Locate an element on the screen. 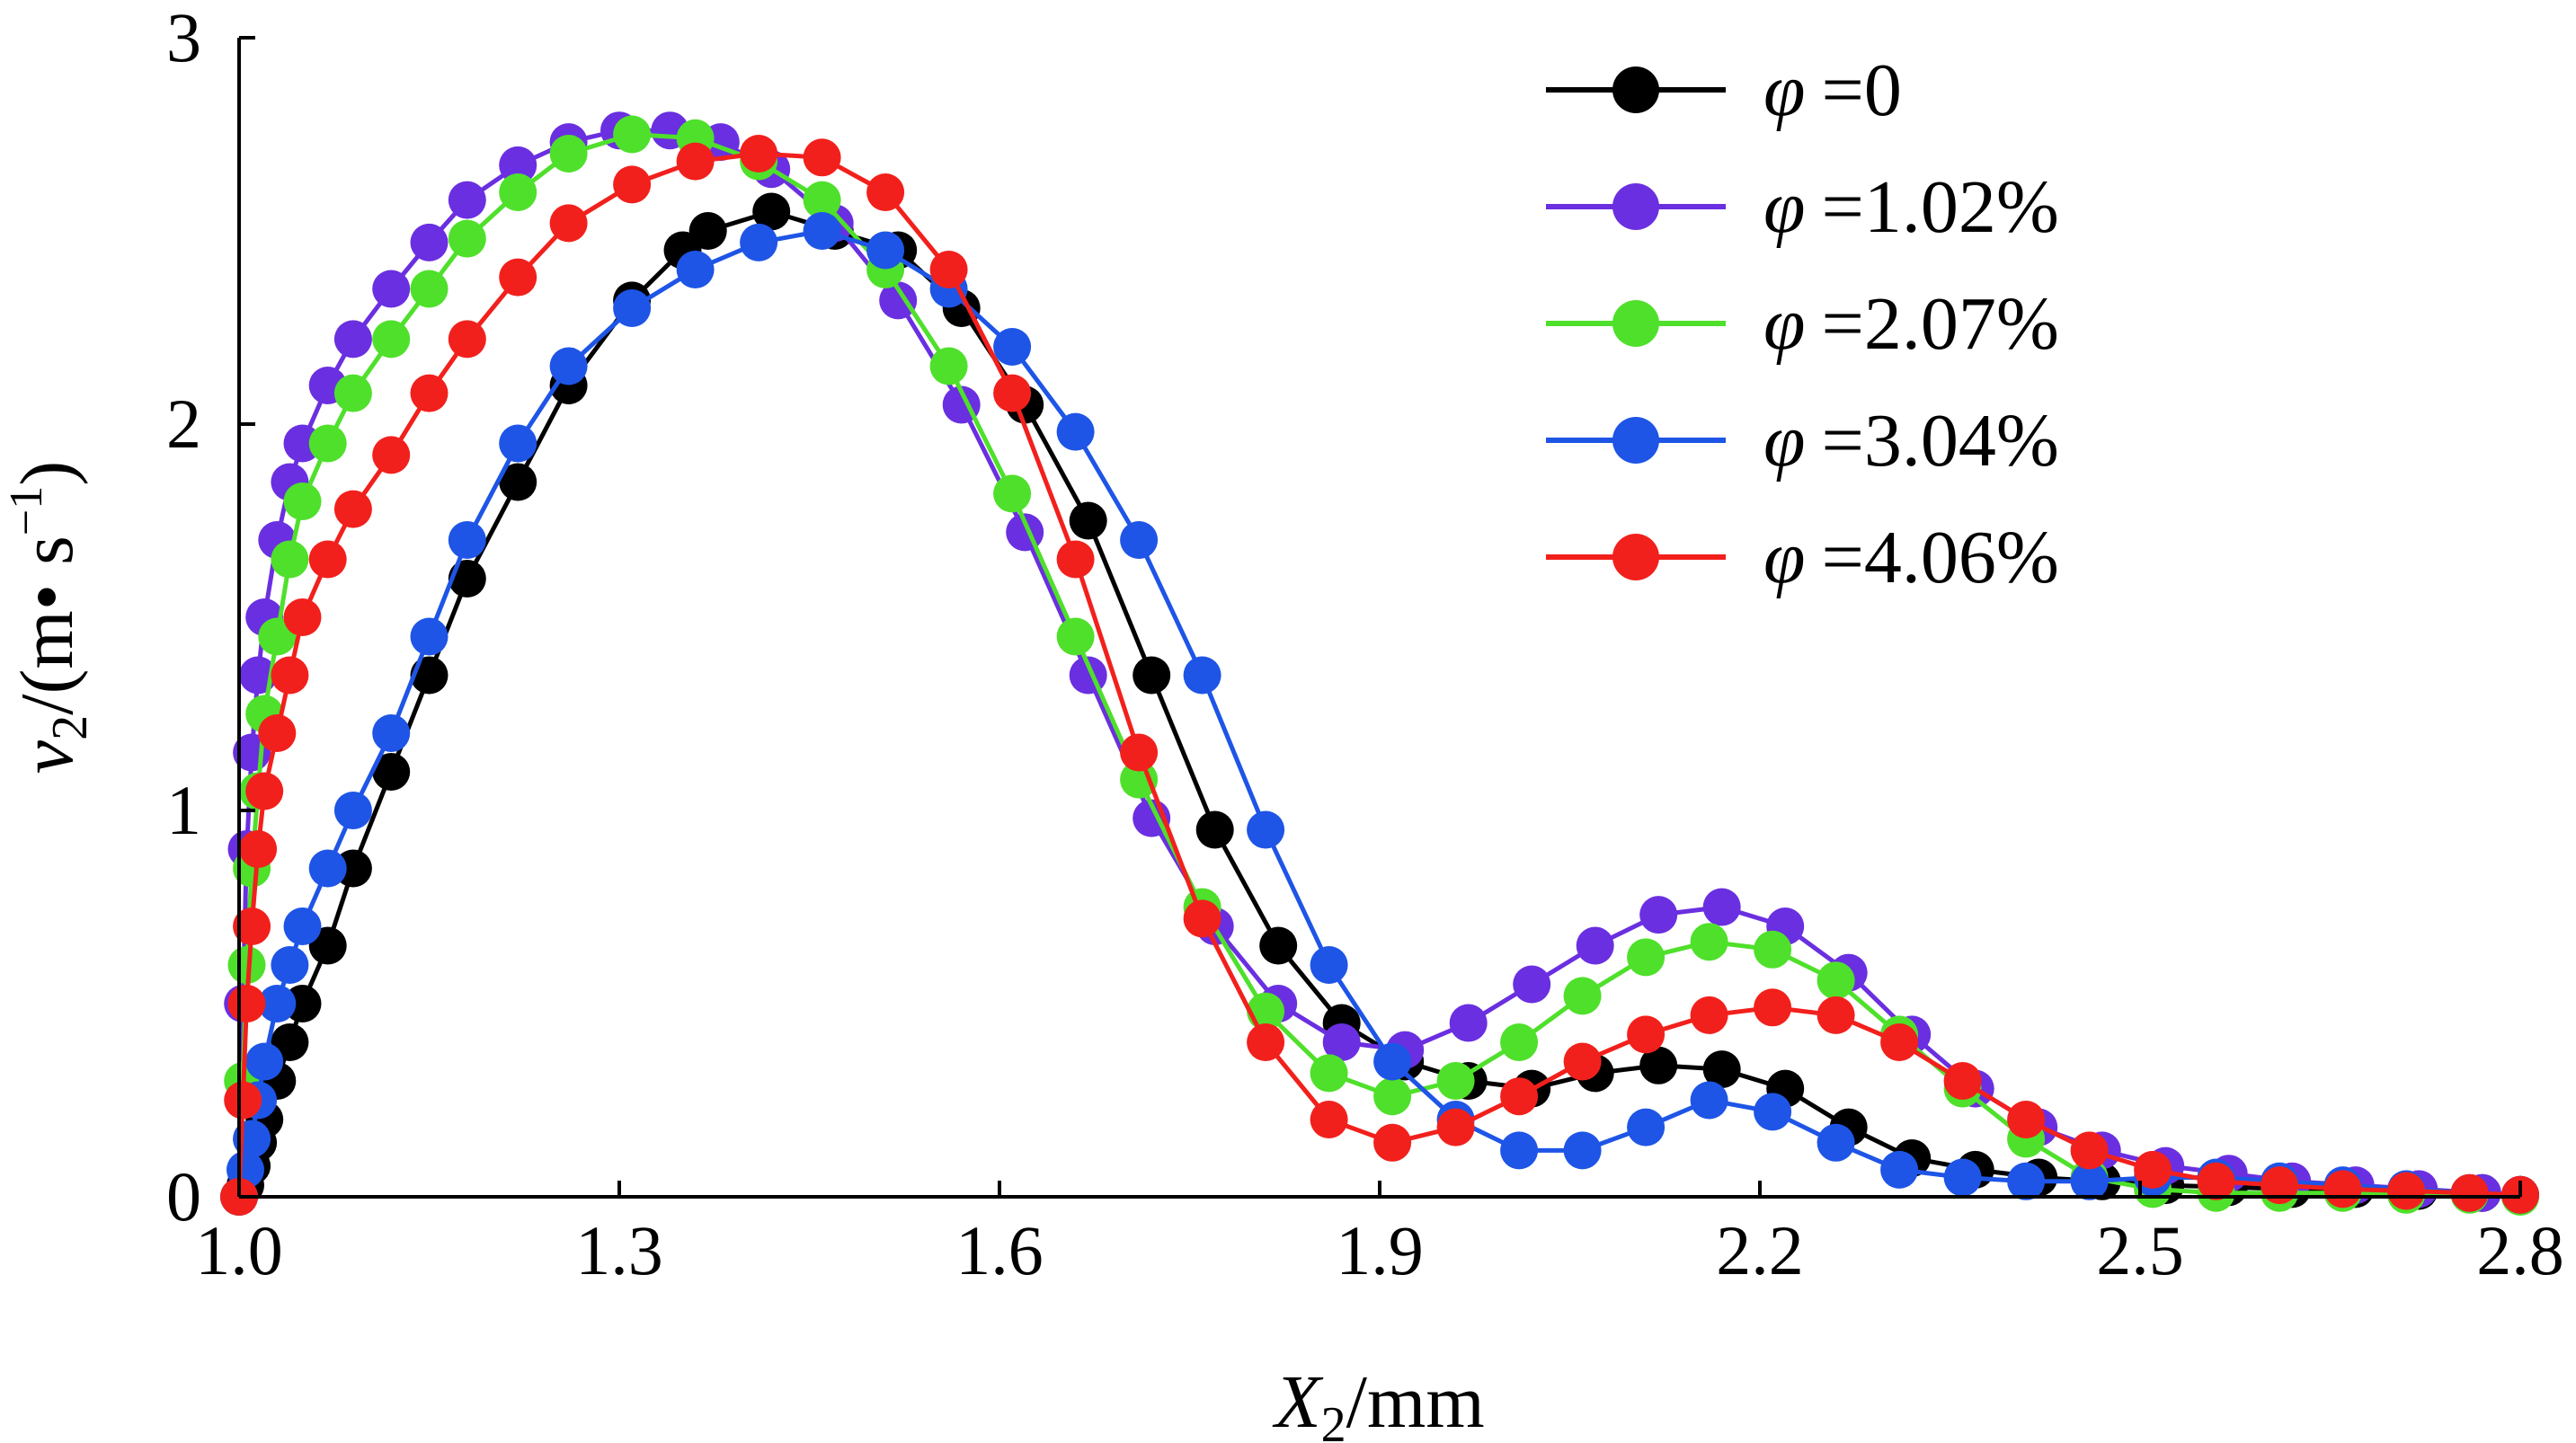 The height and width of the screenshot is (1443, 2576). legend-item: φ =1.02% is located at coordinates (1802, 207).